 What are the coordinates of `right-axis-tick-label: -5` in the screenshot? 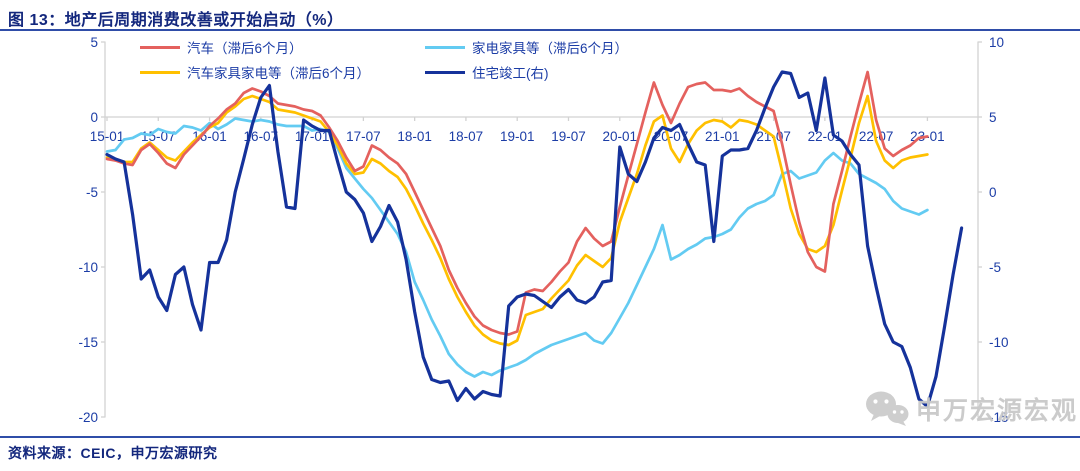 It's located at (995, 267).